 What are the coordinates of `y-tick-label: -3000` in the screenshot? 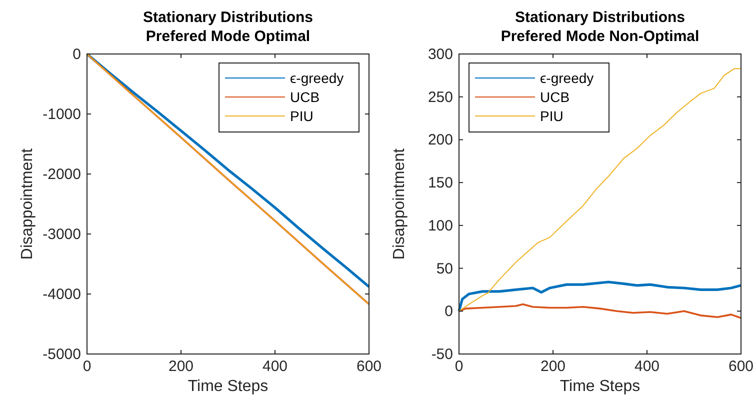 It's located at (61, 234).